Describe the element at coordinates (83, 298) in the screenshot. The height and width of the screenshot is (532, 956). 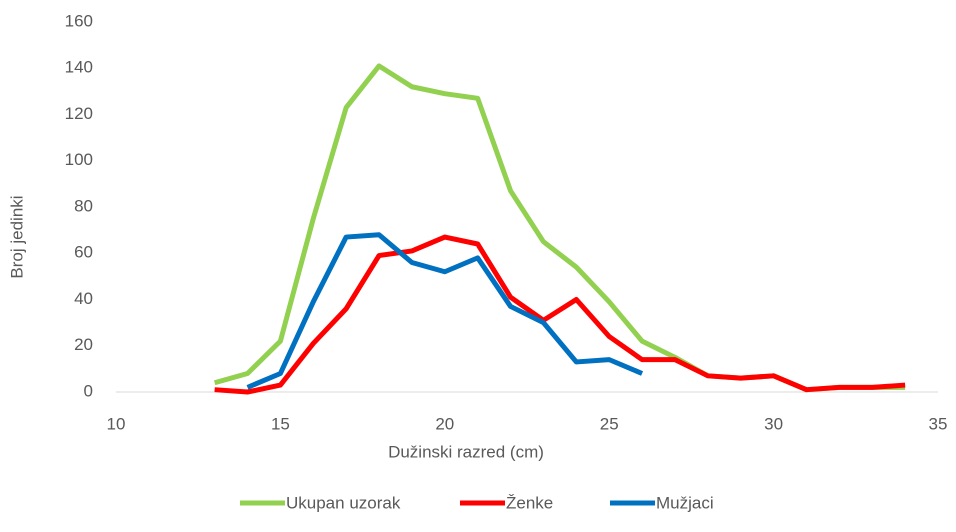
I see `y-tick-label: 40` at that location.